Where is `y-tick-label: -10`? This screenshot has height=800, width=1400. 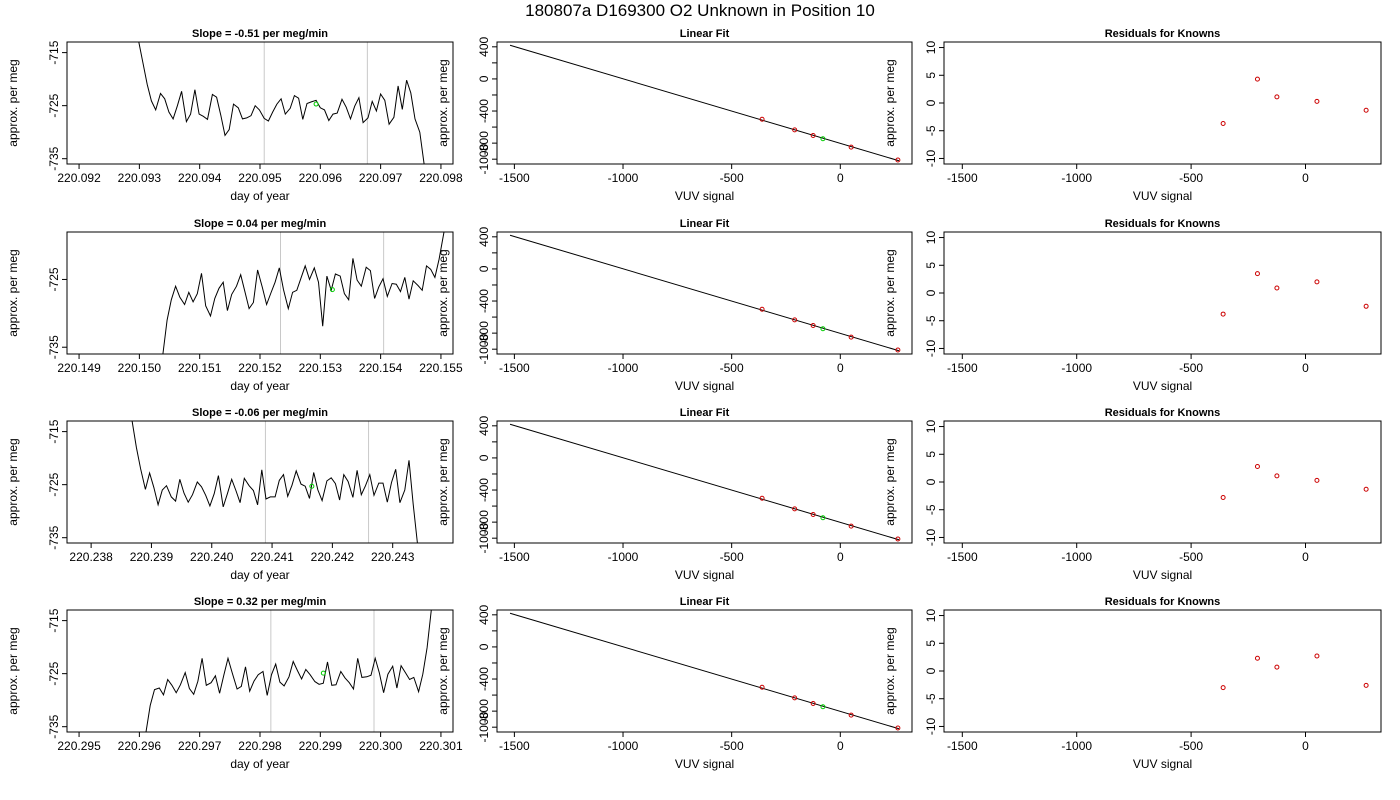 y-tick-label: -10 is located at coordinates (931, 158).